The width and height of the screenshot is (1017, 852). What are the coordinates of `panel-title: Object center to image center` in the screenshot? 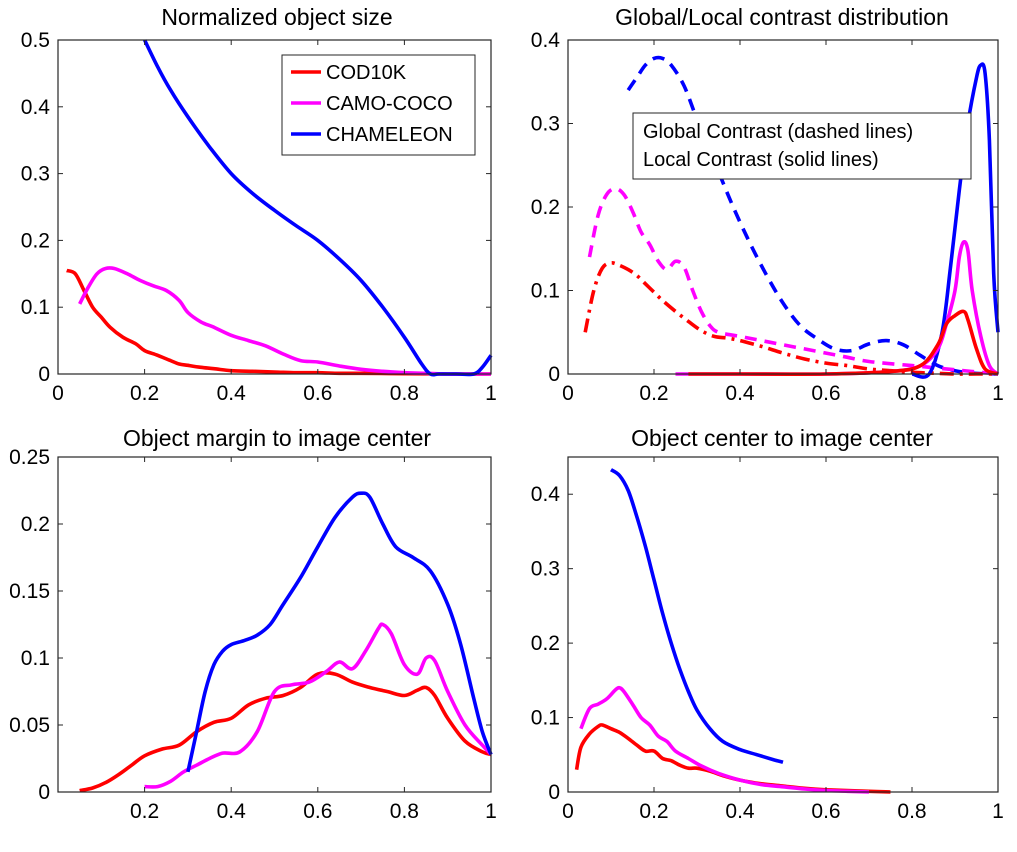 It's located at (782, 438).